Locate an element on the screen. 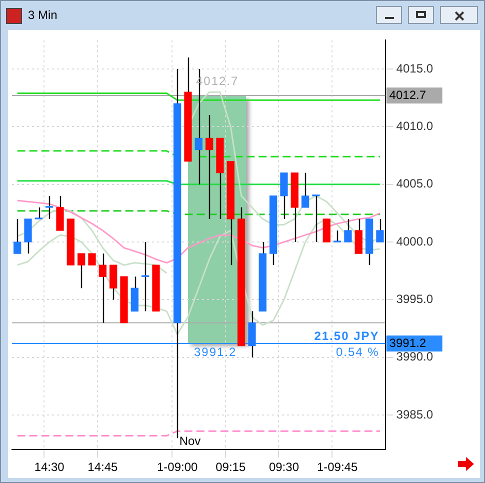 The height and width of the screenshot is (483, 485). x-tick-label: 09:15 is located at coordinates (231, 467).